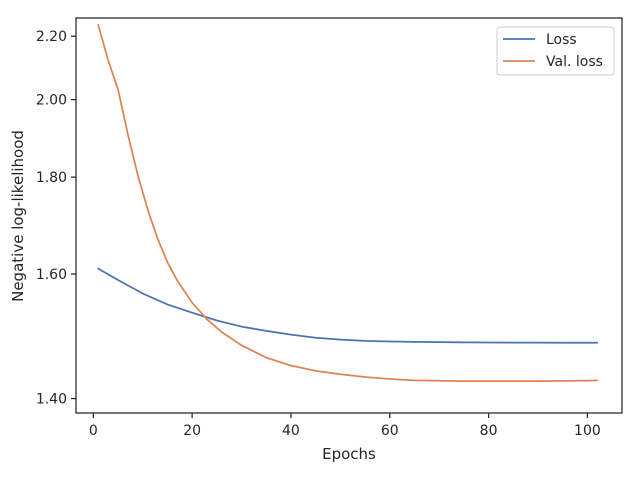 The height and width of the screenshot is (480, 640). Describe the element at coordinates (51, 178) in the screenshot. I see `y-tick-label: 1.80` at that location.